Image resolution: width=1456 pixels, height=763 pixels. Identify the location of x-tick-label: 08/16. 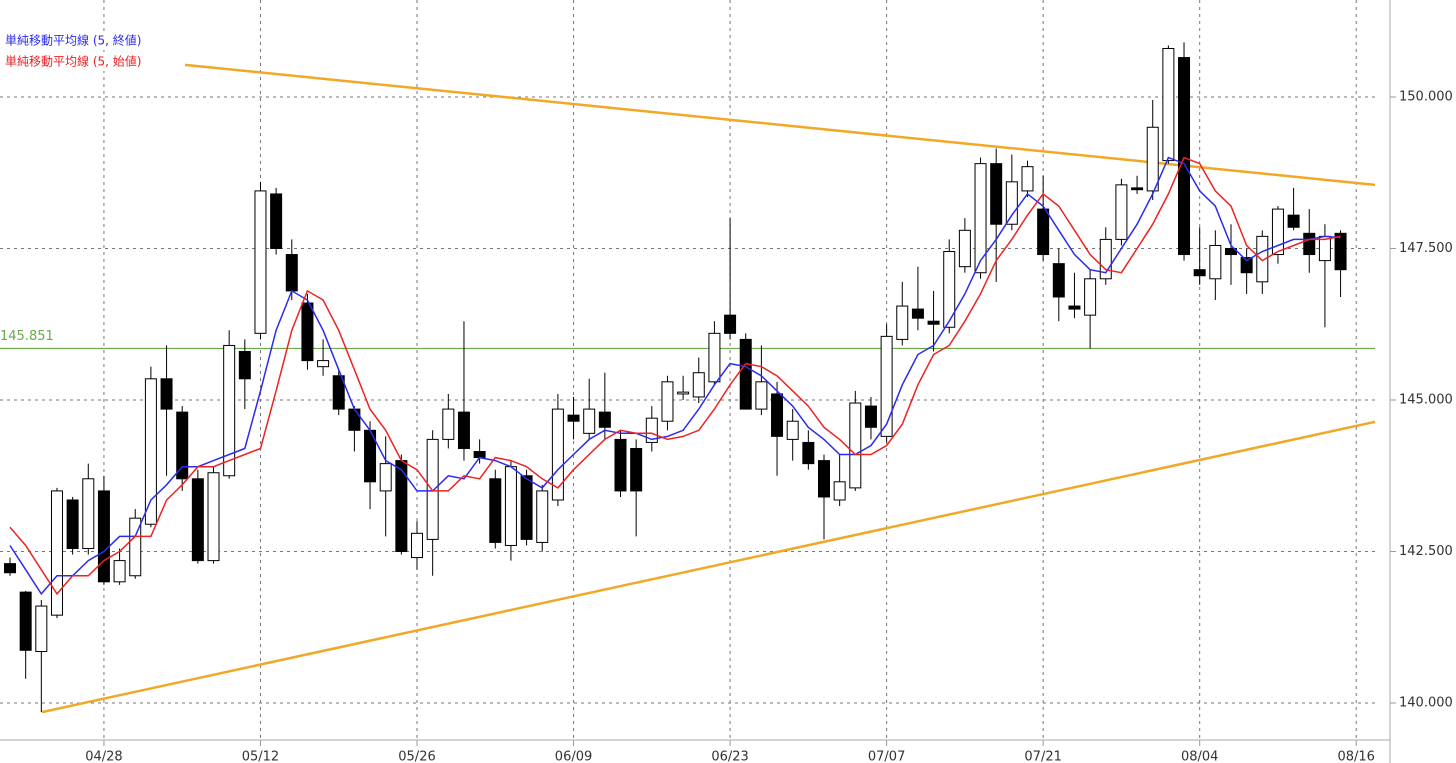
(1355, 756).